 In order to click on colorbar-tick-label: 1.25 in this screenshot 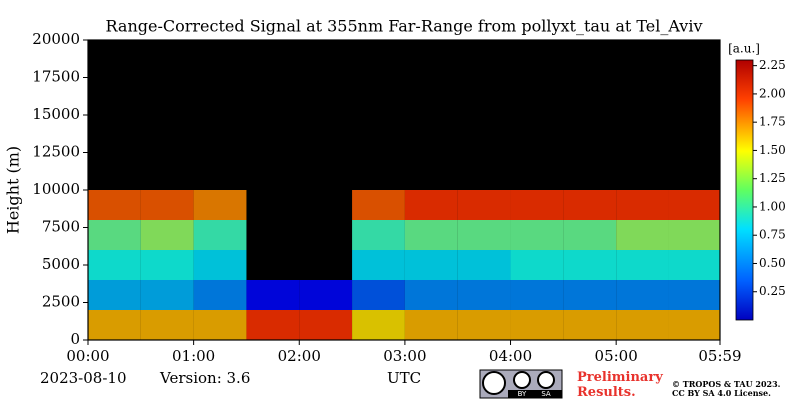, I will do `click(772, 178)`.